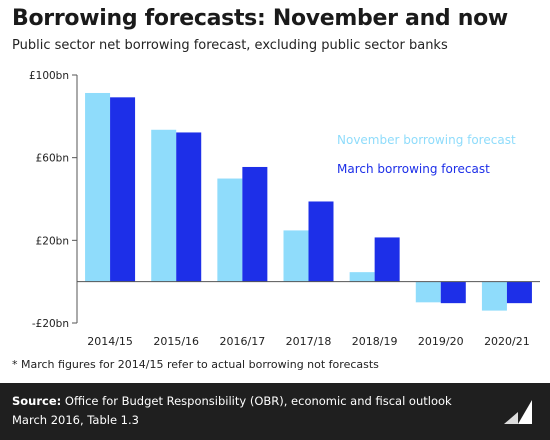  What do you see at coordinates (53, 200) in the screenshot?
I see `y-axis: £100bn £60bn £20bn -£20bn` at bounding box center [53, 200].